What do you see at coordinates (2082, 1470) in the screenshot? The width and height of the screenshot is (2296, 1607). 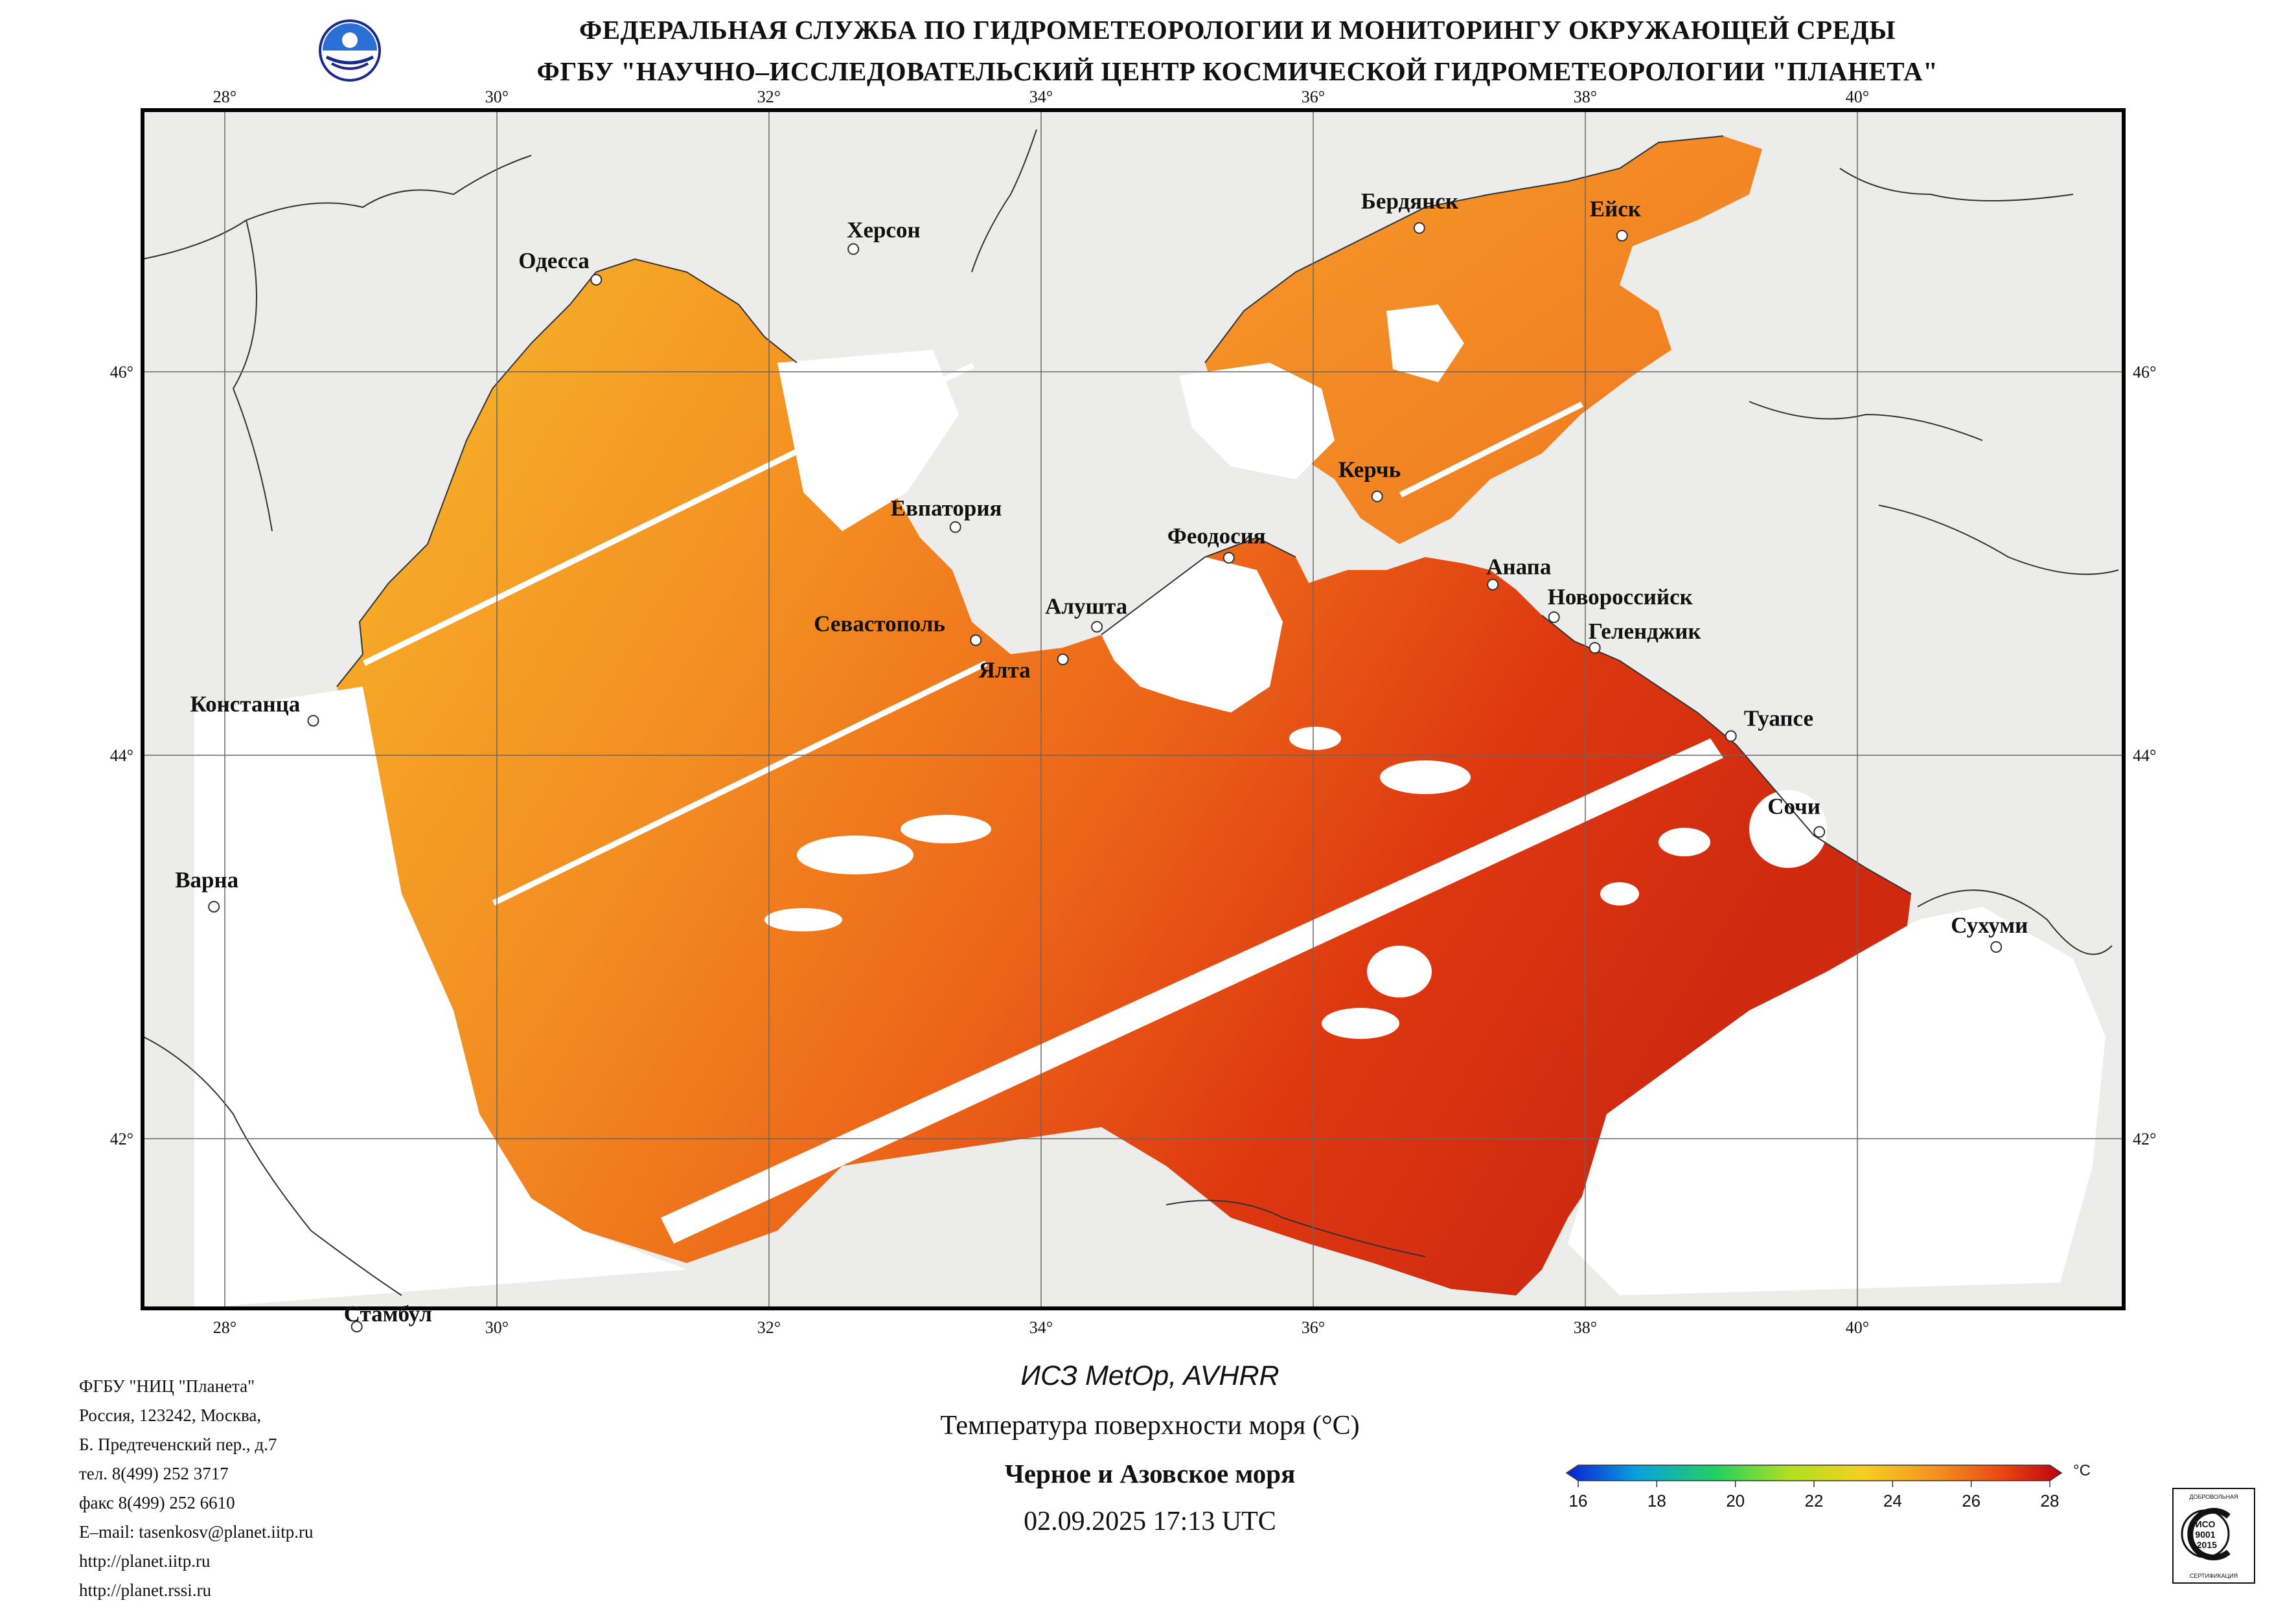 I see `colorbar-unit: °C` at bounding box center [2082, 1470].